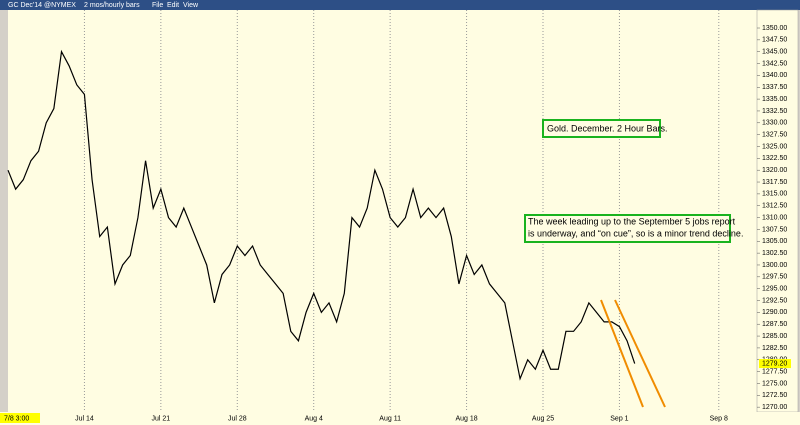 The image size is (800, 425). Describe the element at coordinates (173, 5) in the screenshot. I see `menu: Edit` at that location.